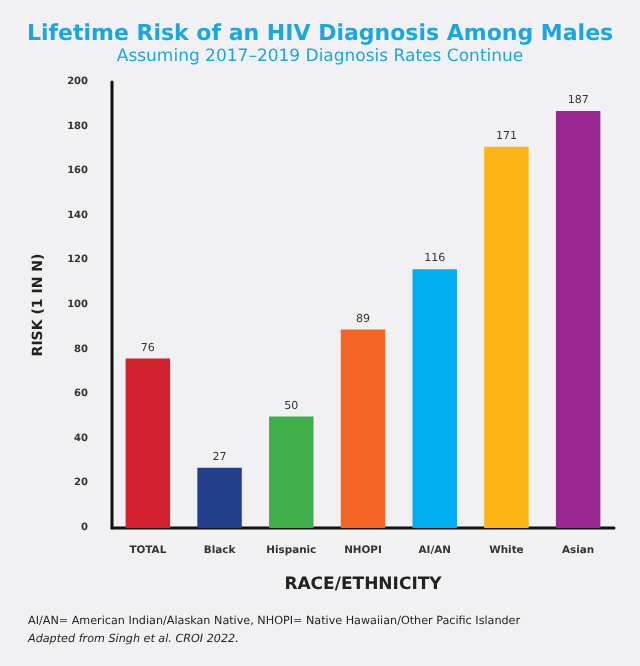  Describe the element at coordinates (320, 57) in the screenshot. I see `chart-subtitle: Assuming 2017–2019 Diagnosis Rates Continue` at that location.